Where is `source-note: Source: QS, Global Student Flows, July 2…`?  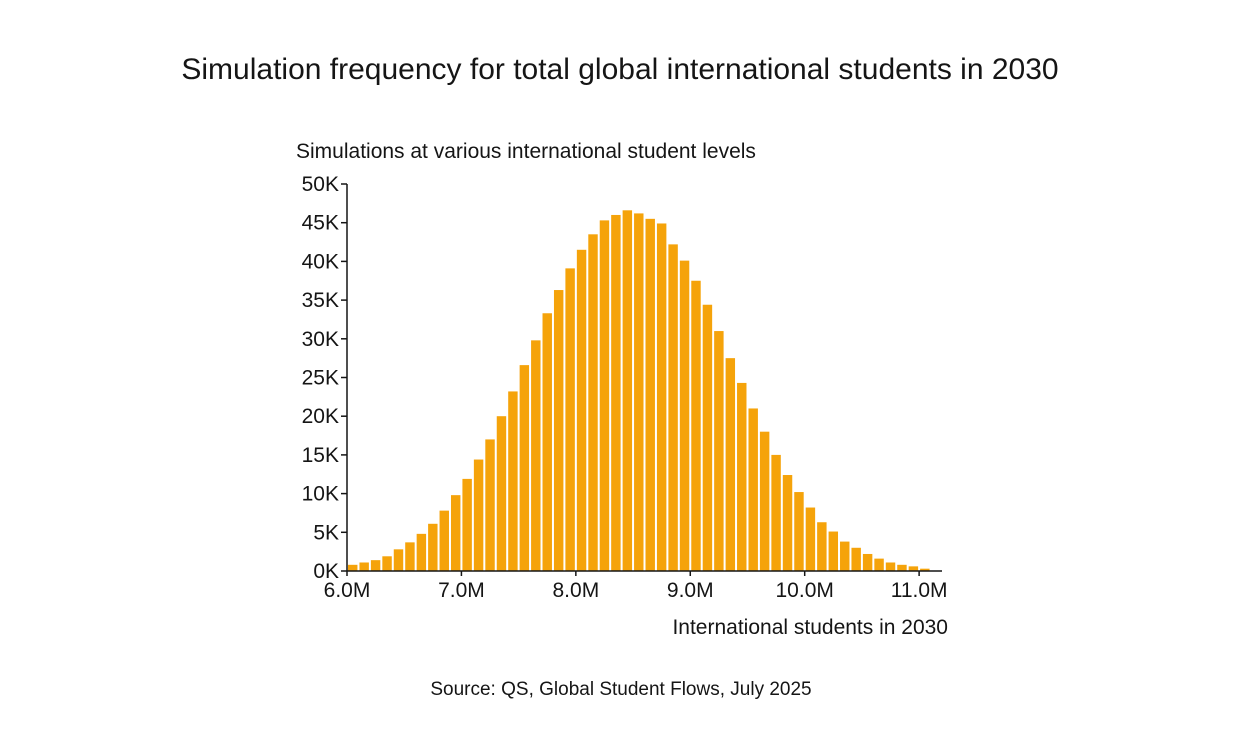
source-note: Source: QS, Global Student Flows, July 2… is located at coordinates (620, 689).